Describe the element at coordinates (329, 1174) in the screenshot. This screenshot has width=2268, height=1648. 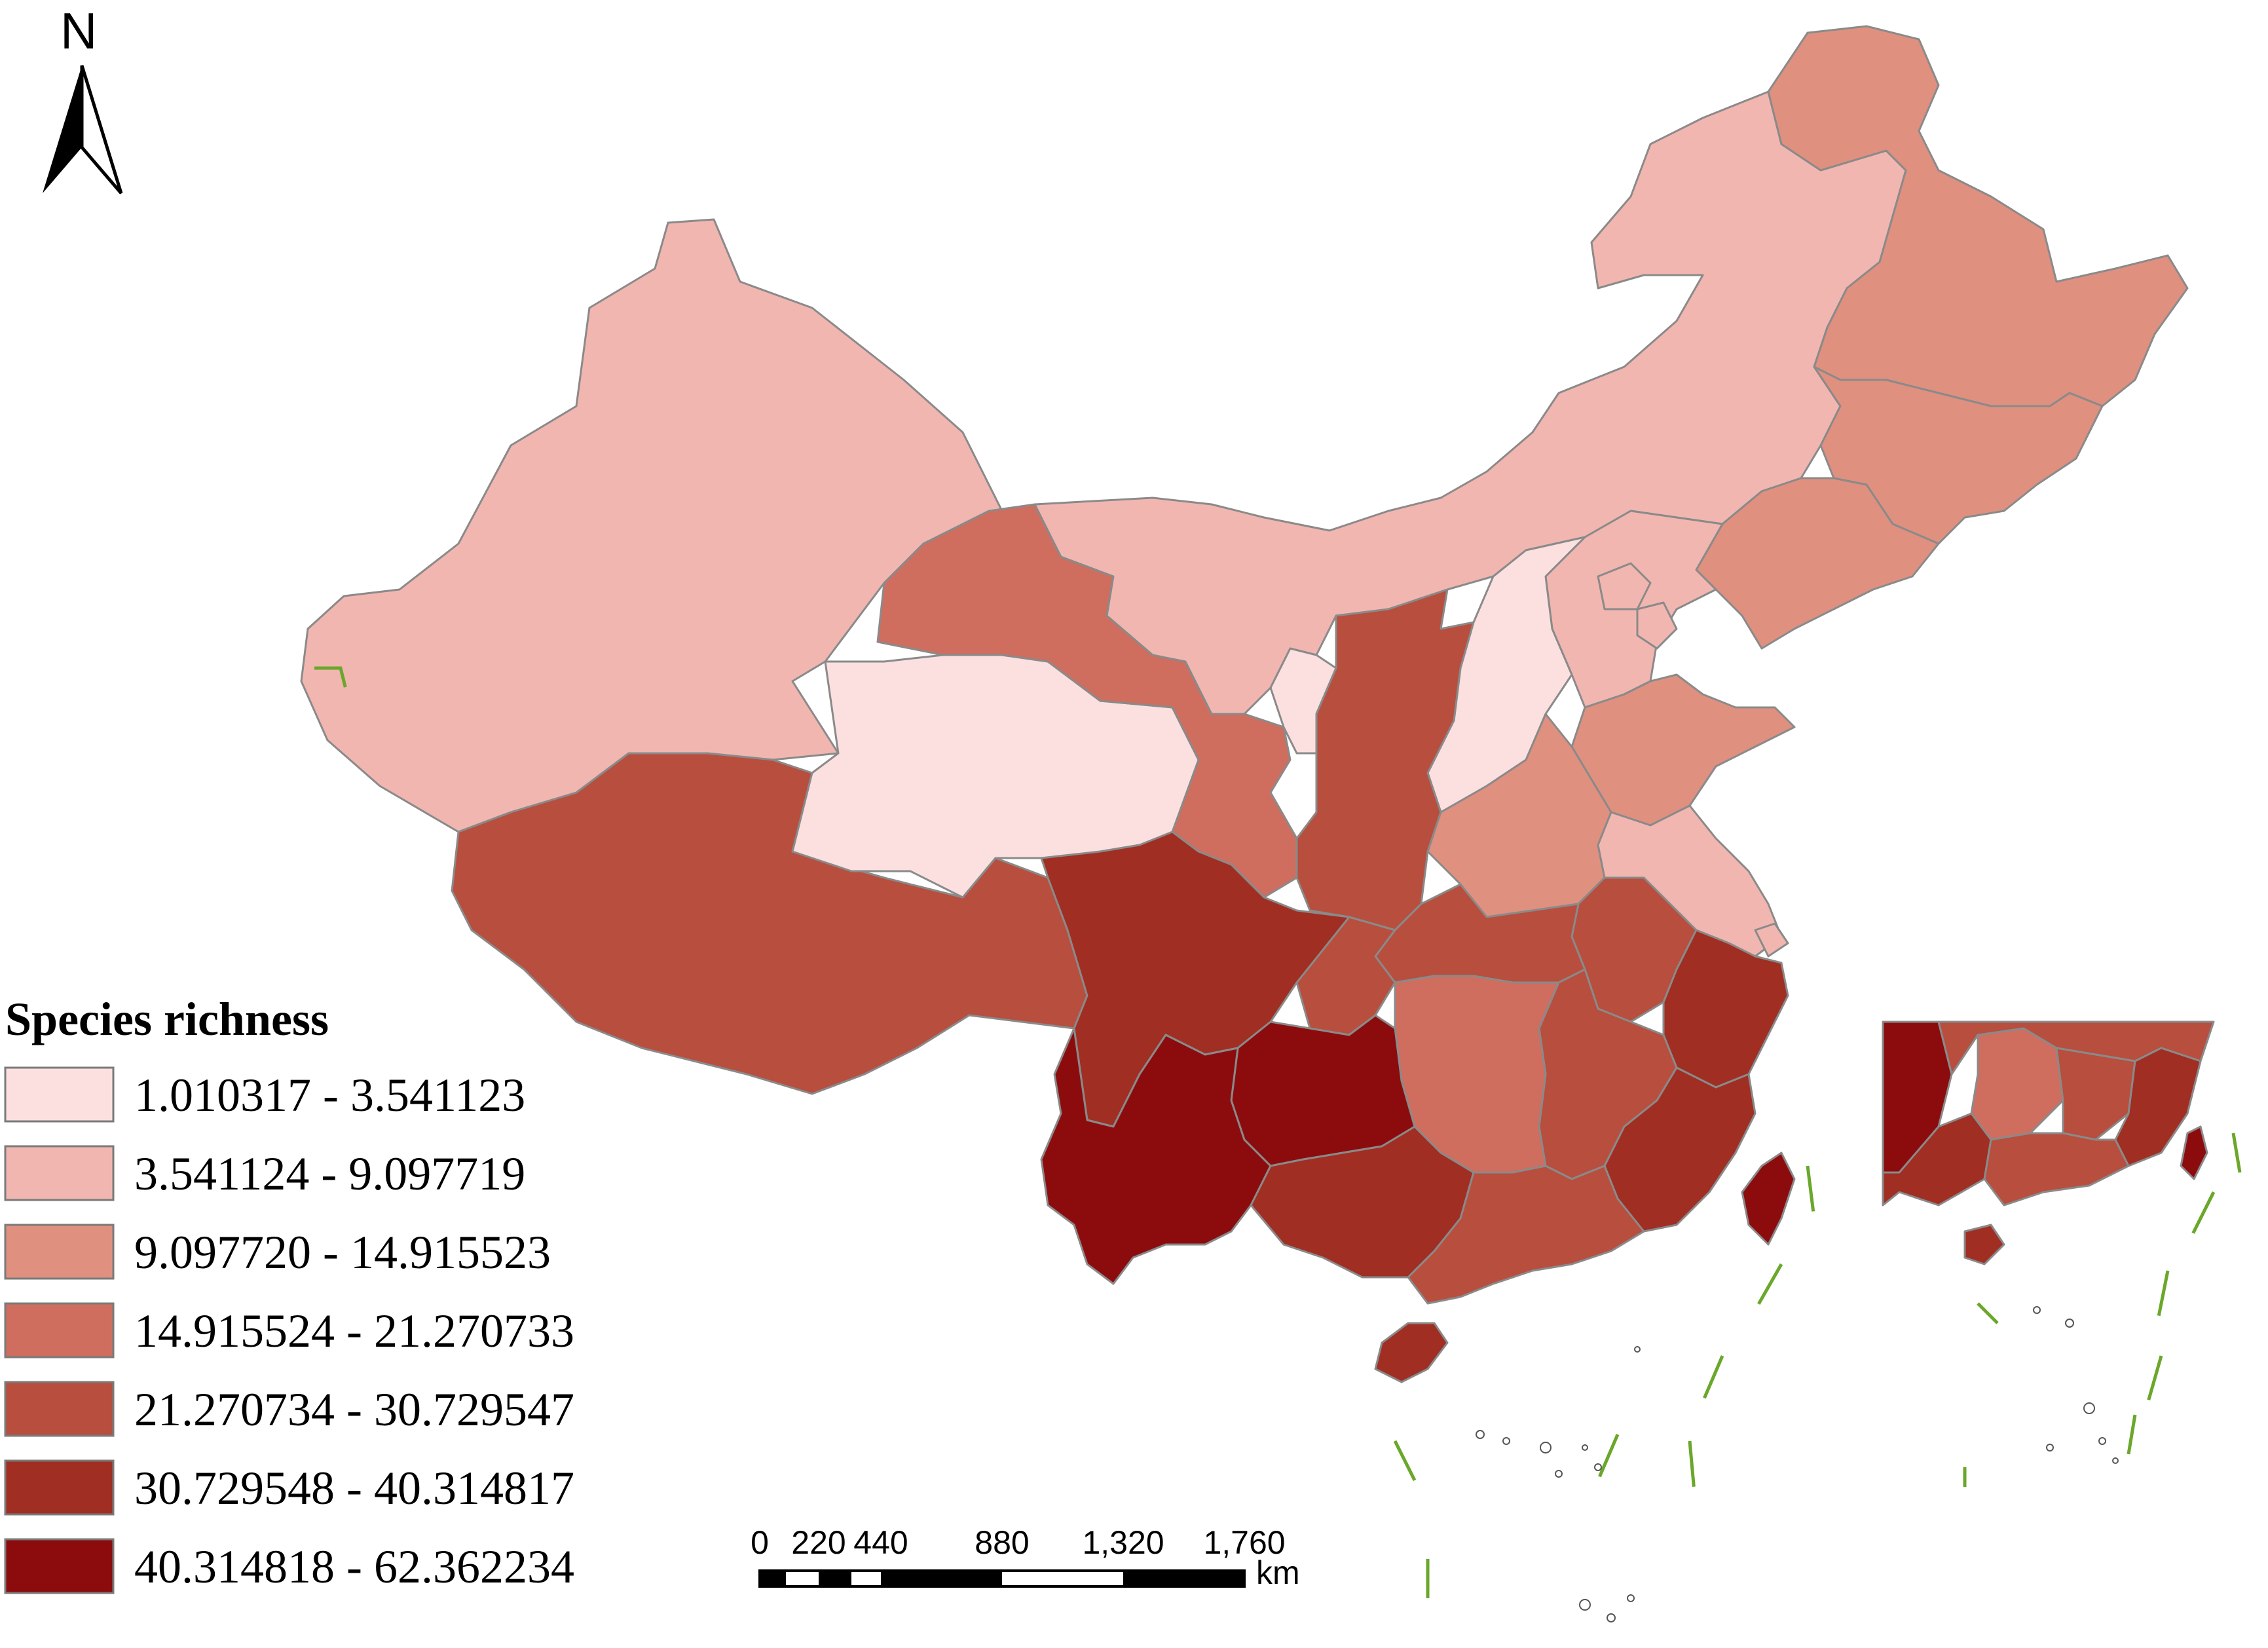
I see `legend-label: 3.541124 - 9.097719` at that location.